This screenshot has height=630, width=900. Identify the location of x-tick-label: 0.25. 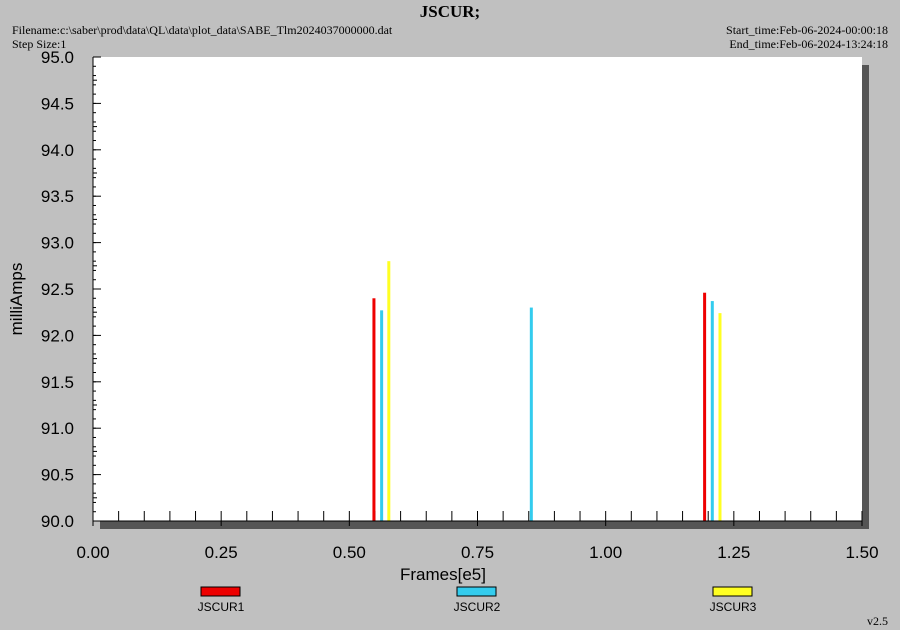
(221, 552).